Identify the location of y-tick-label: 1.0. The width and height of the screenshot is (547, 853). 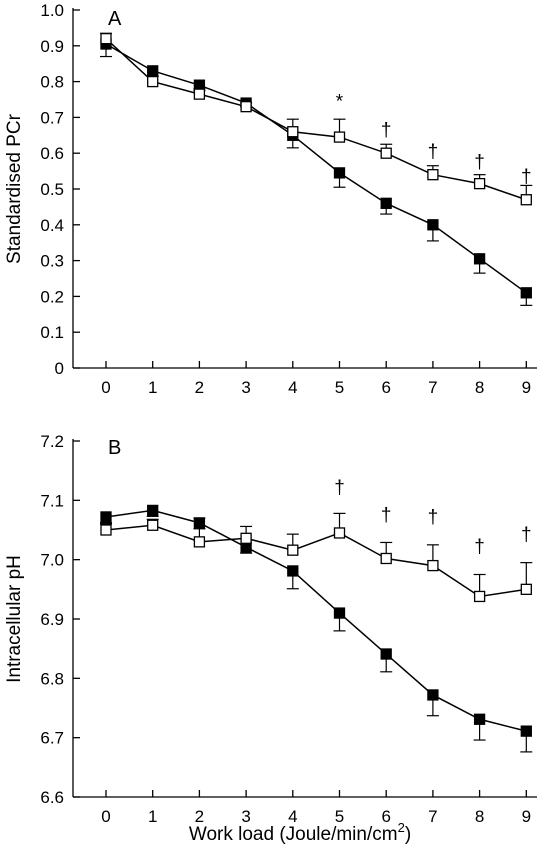
(52, 10).